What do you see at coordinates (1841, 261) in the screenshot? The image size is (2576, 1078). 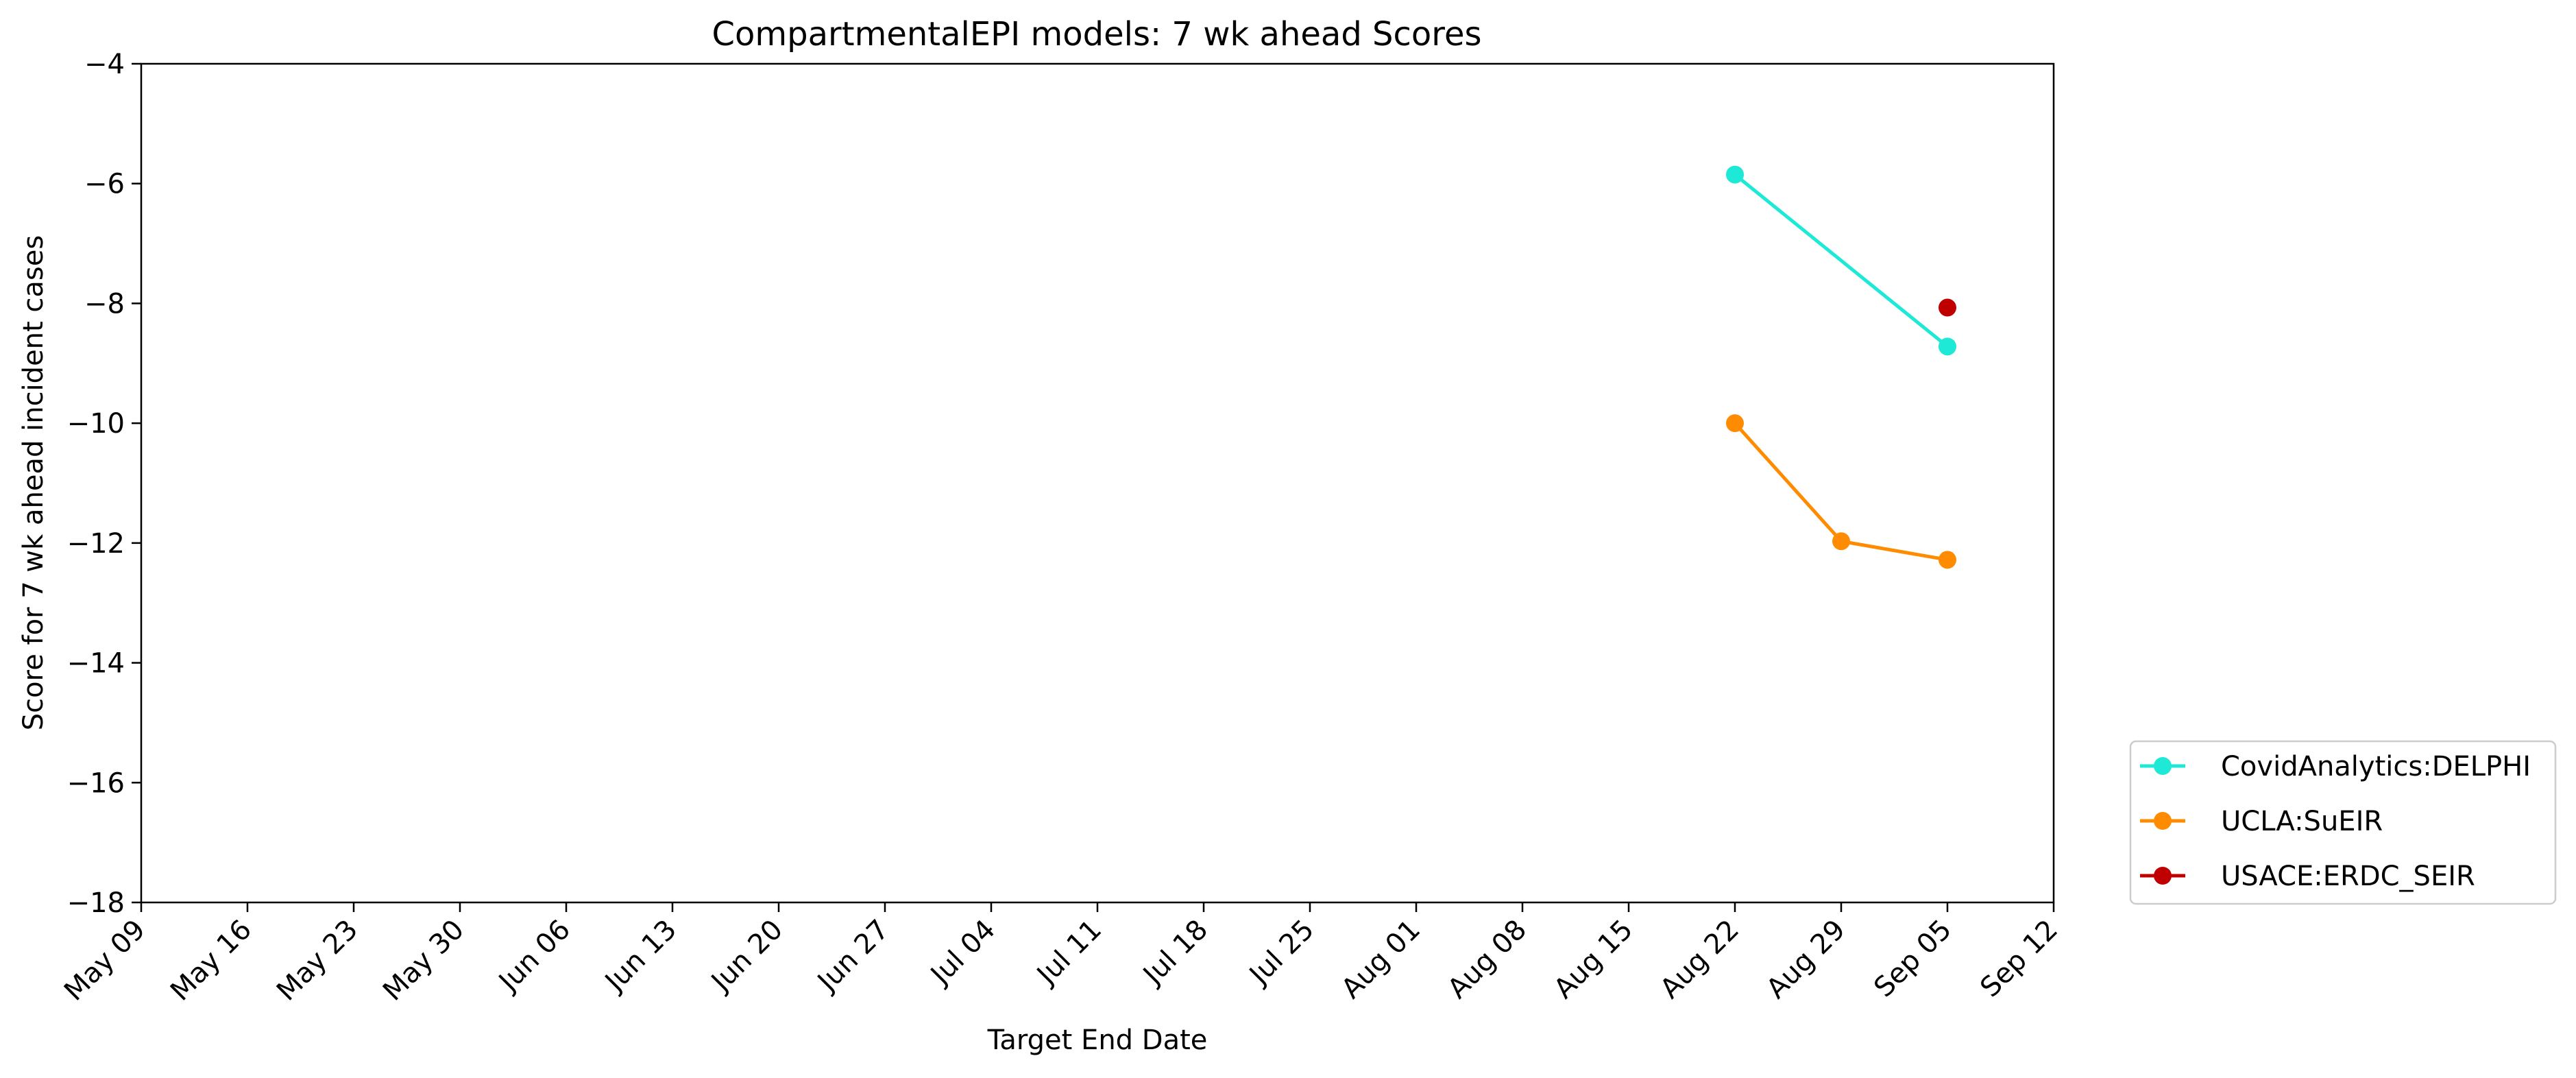 I see `series-line-covidanalytics-delphi` at bounding box center [1841, 261].